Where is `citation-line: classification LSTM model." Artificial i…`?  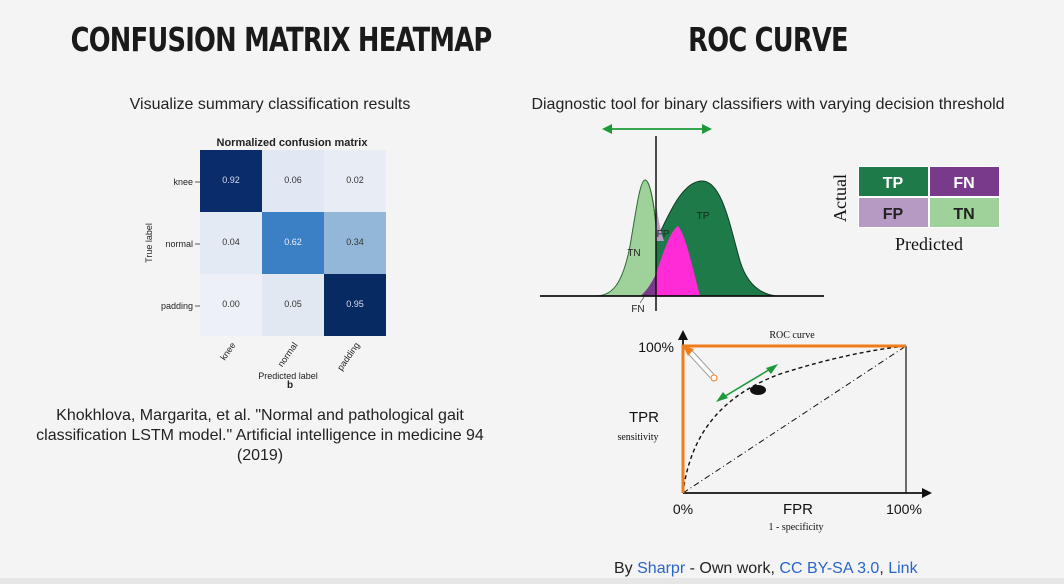 citation-line: classification LSTM model." Artificial i… is located at coordinates (260, 435).